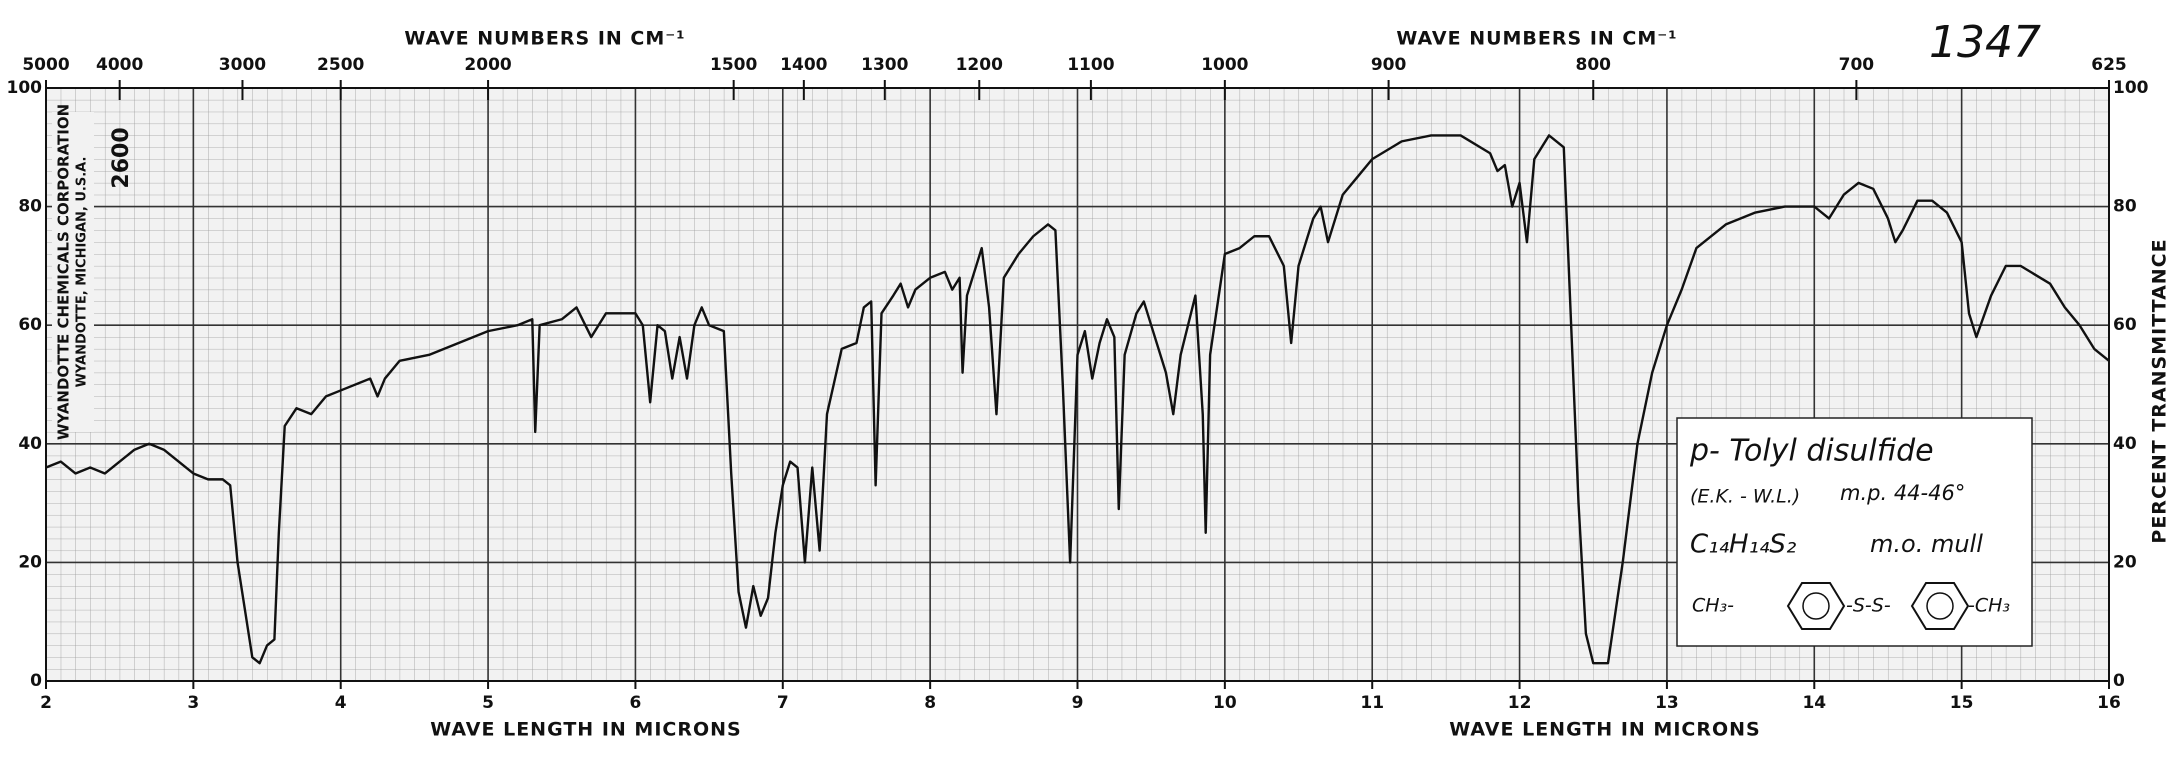 The width and height of the screenshot is (2178, 769). I want to click on x2-tick-label: 1500, so click(733, 65).